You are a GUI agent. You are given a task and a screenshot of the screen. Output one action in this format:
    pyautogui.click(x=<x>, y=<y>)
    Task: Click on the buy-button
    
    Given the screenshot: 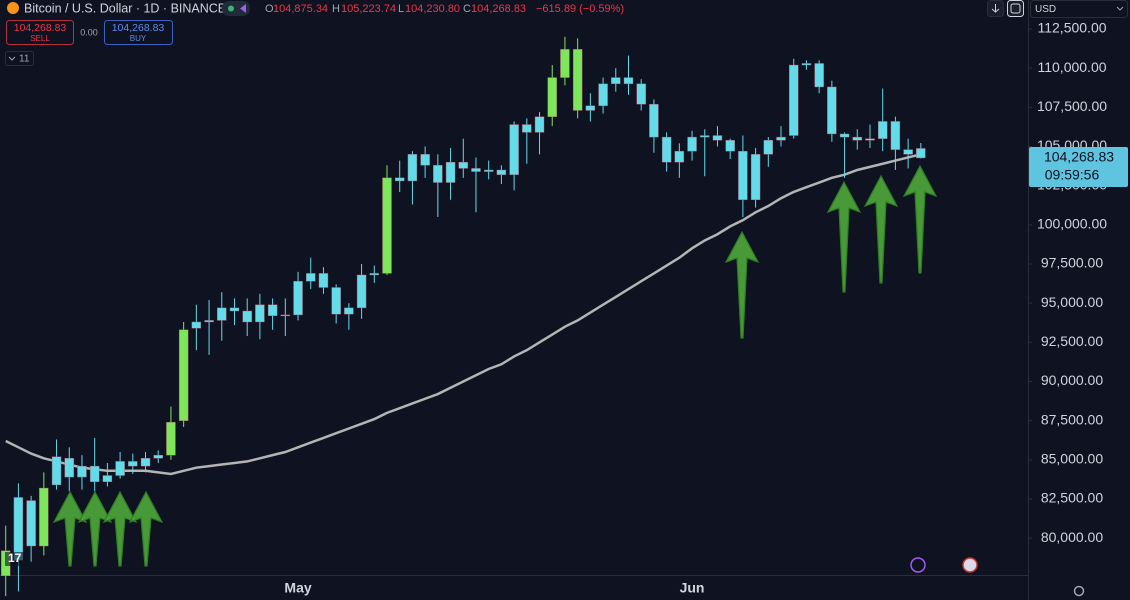 What is the action you would take?
    pyautogui.click(x=138, y=32)
    